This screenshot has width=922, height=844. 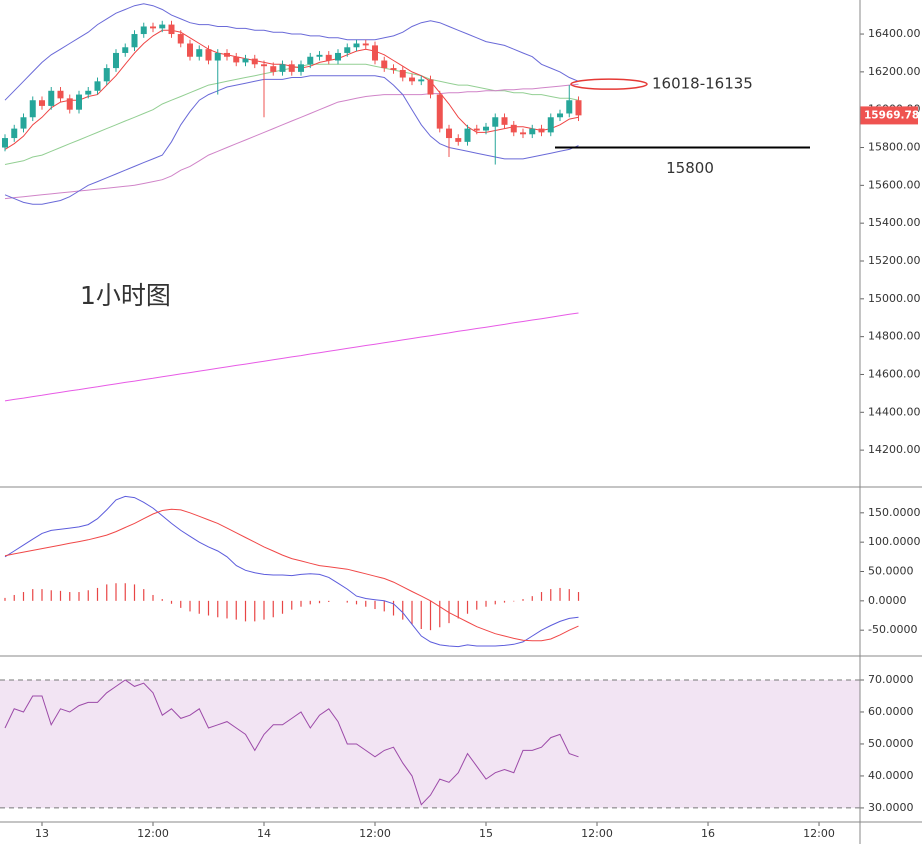 I want to click on last-price-label: 15969.78, so click(x=891, y=115).